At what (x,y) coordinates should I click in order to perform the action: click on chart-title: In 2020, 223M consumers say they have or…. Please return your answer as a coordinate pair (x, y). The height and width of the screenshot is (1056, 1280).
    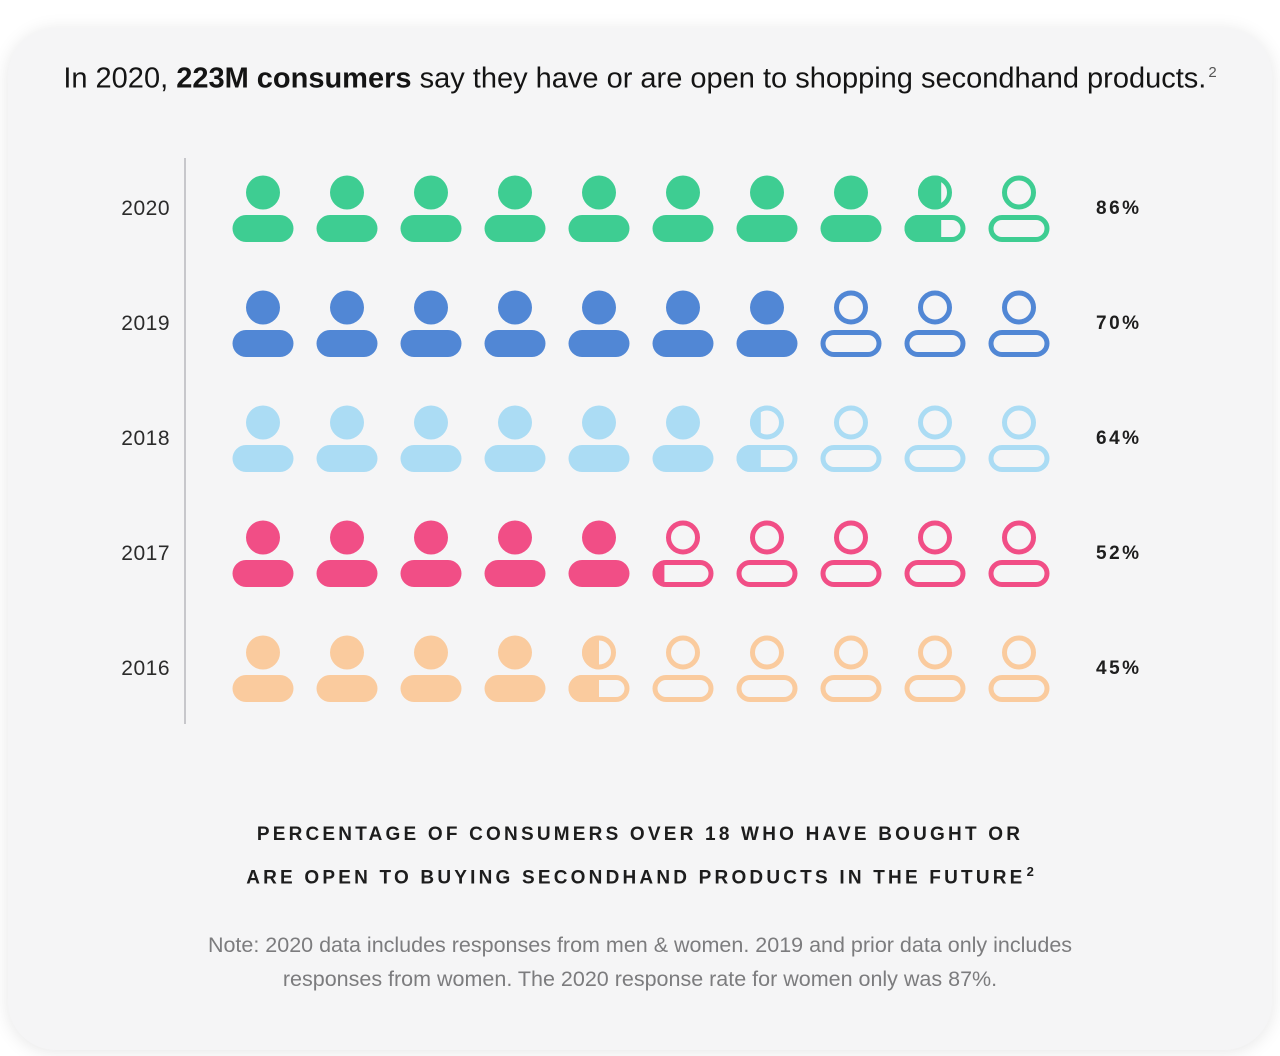
    Looking at the image, I should click on (640, 76).